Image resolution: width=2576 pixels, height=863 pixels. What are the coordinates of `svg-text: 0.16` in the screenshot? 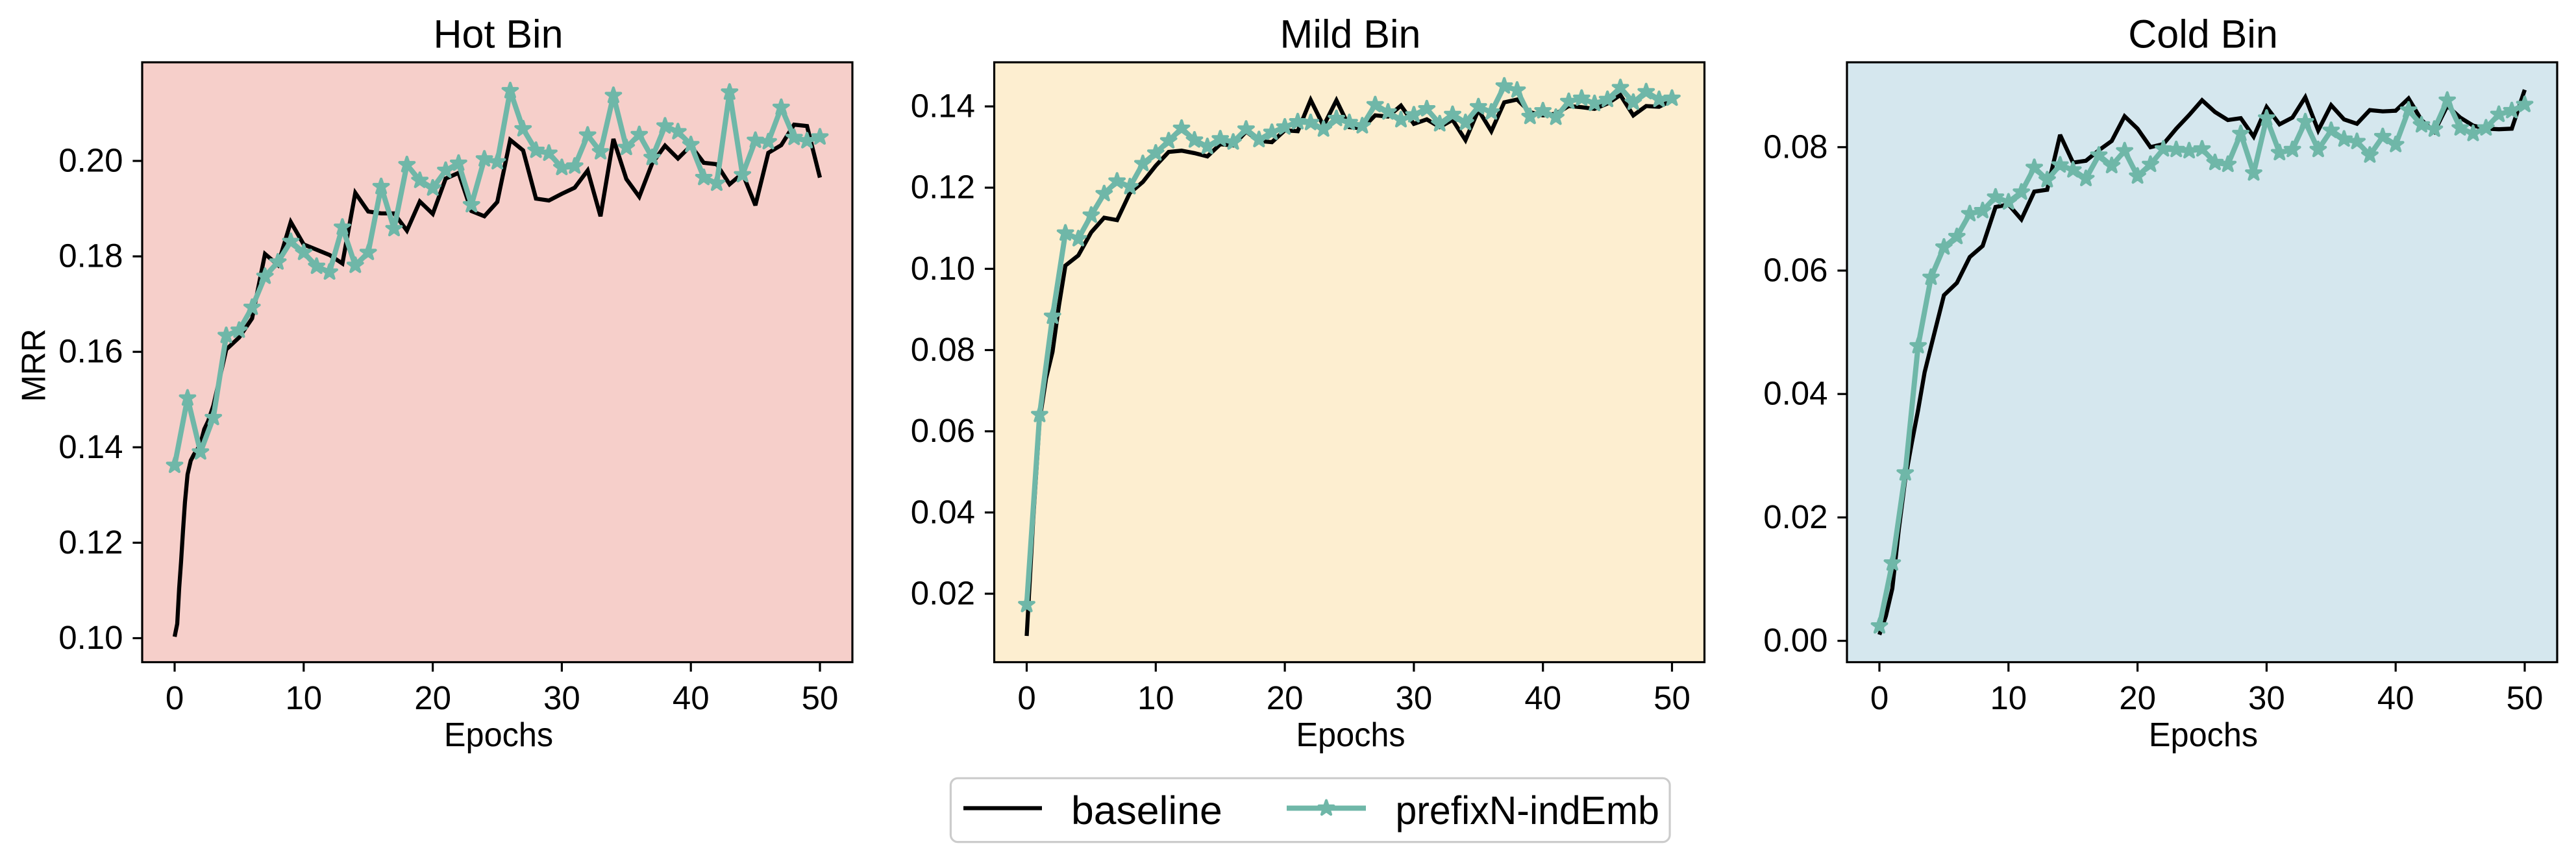 It's located at (90, 351).